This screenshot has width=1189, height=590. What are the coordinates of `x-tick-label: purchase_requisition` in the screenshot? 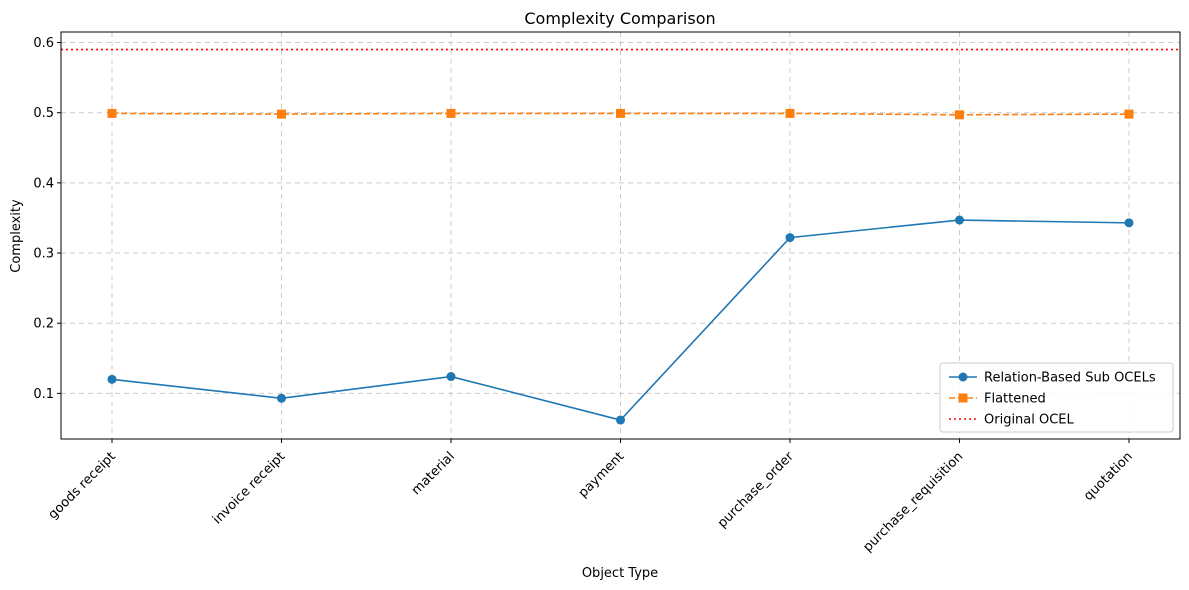 It's located at (914, 502).